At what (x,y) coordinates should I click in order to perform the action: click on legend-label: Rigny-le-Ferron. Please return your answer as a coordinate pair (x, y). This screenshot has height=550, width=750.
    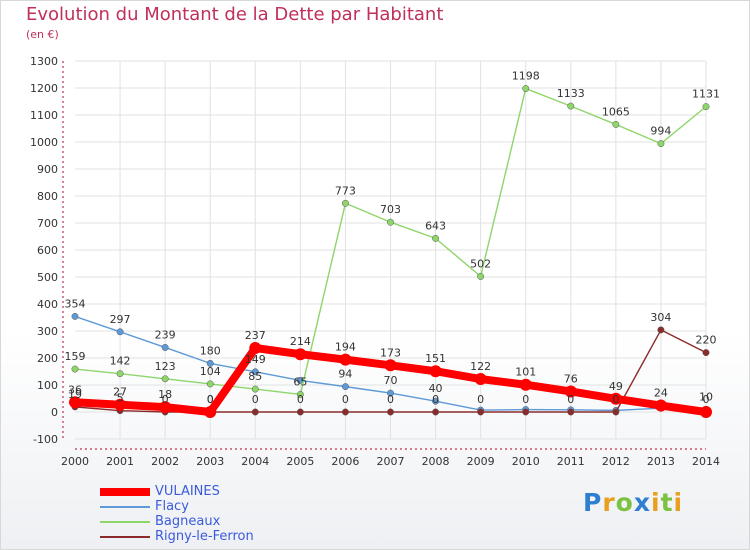
    Looking at the image, I should click on (204, 536).